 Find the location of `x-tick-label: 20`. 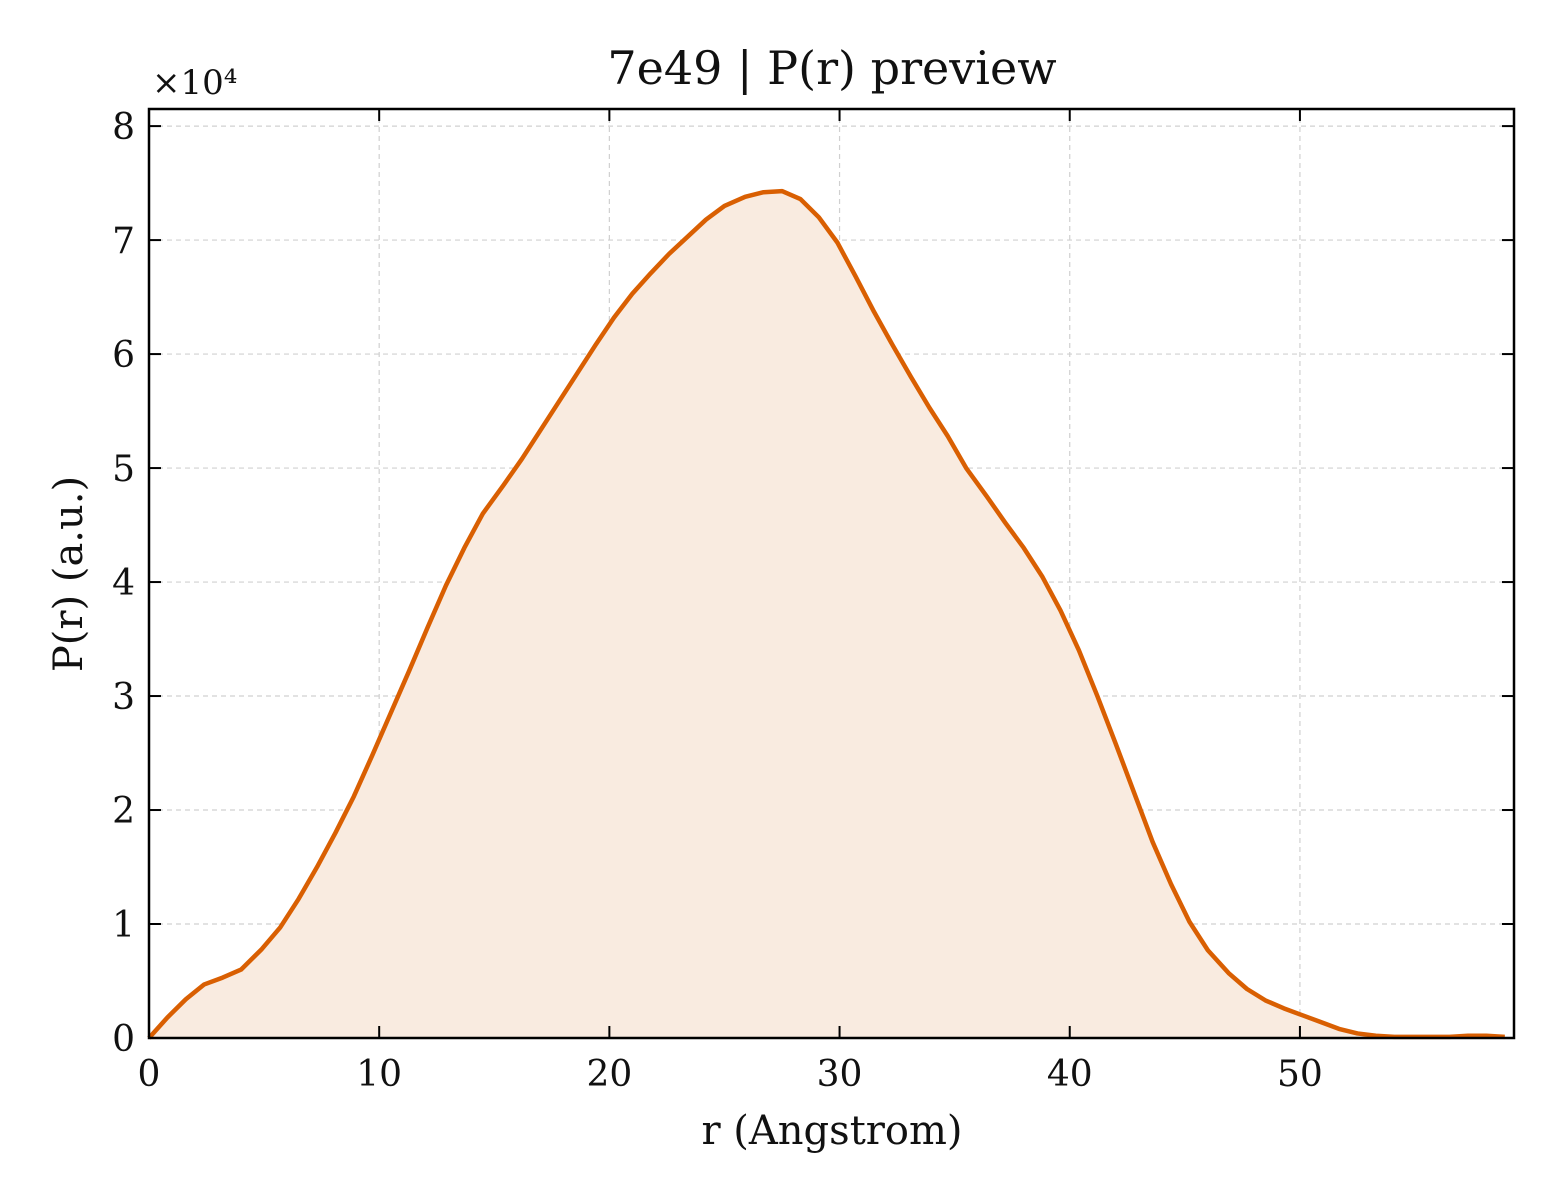

x-tick-label: 20 is located at coordinates (609, 1074).